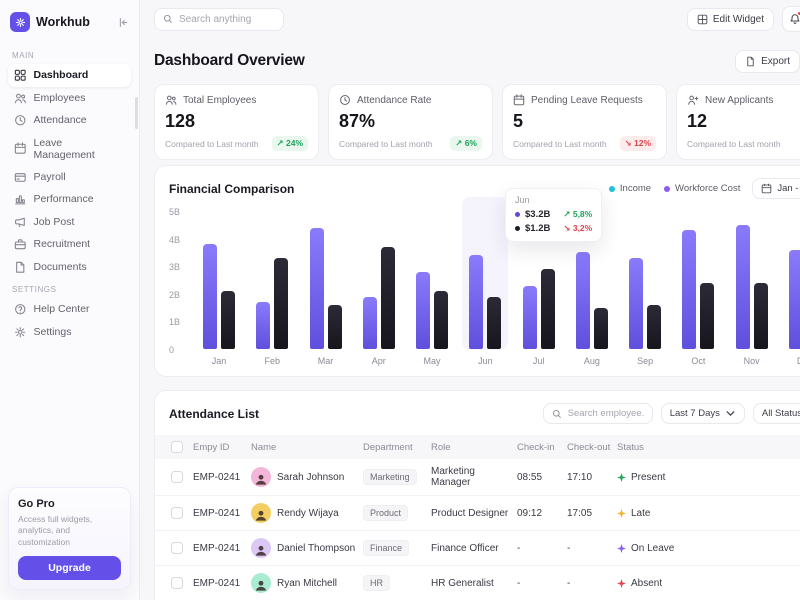 The width and height of the screenshot is (800, 600). I want to click on person-avatar-icon, so click(261, 585).